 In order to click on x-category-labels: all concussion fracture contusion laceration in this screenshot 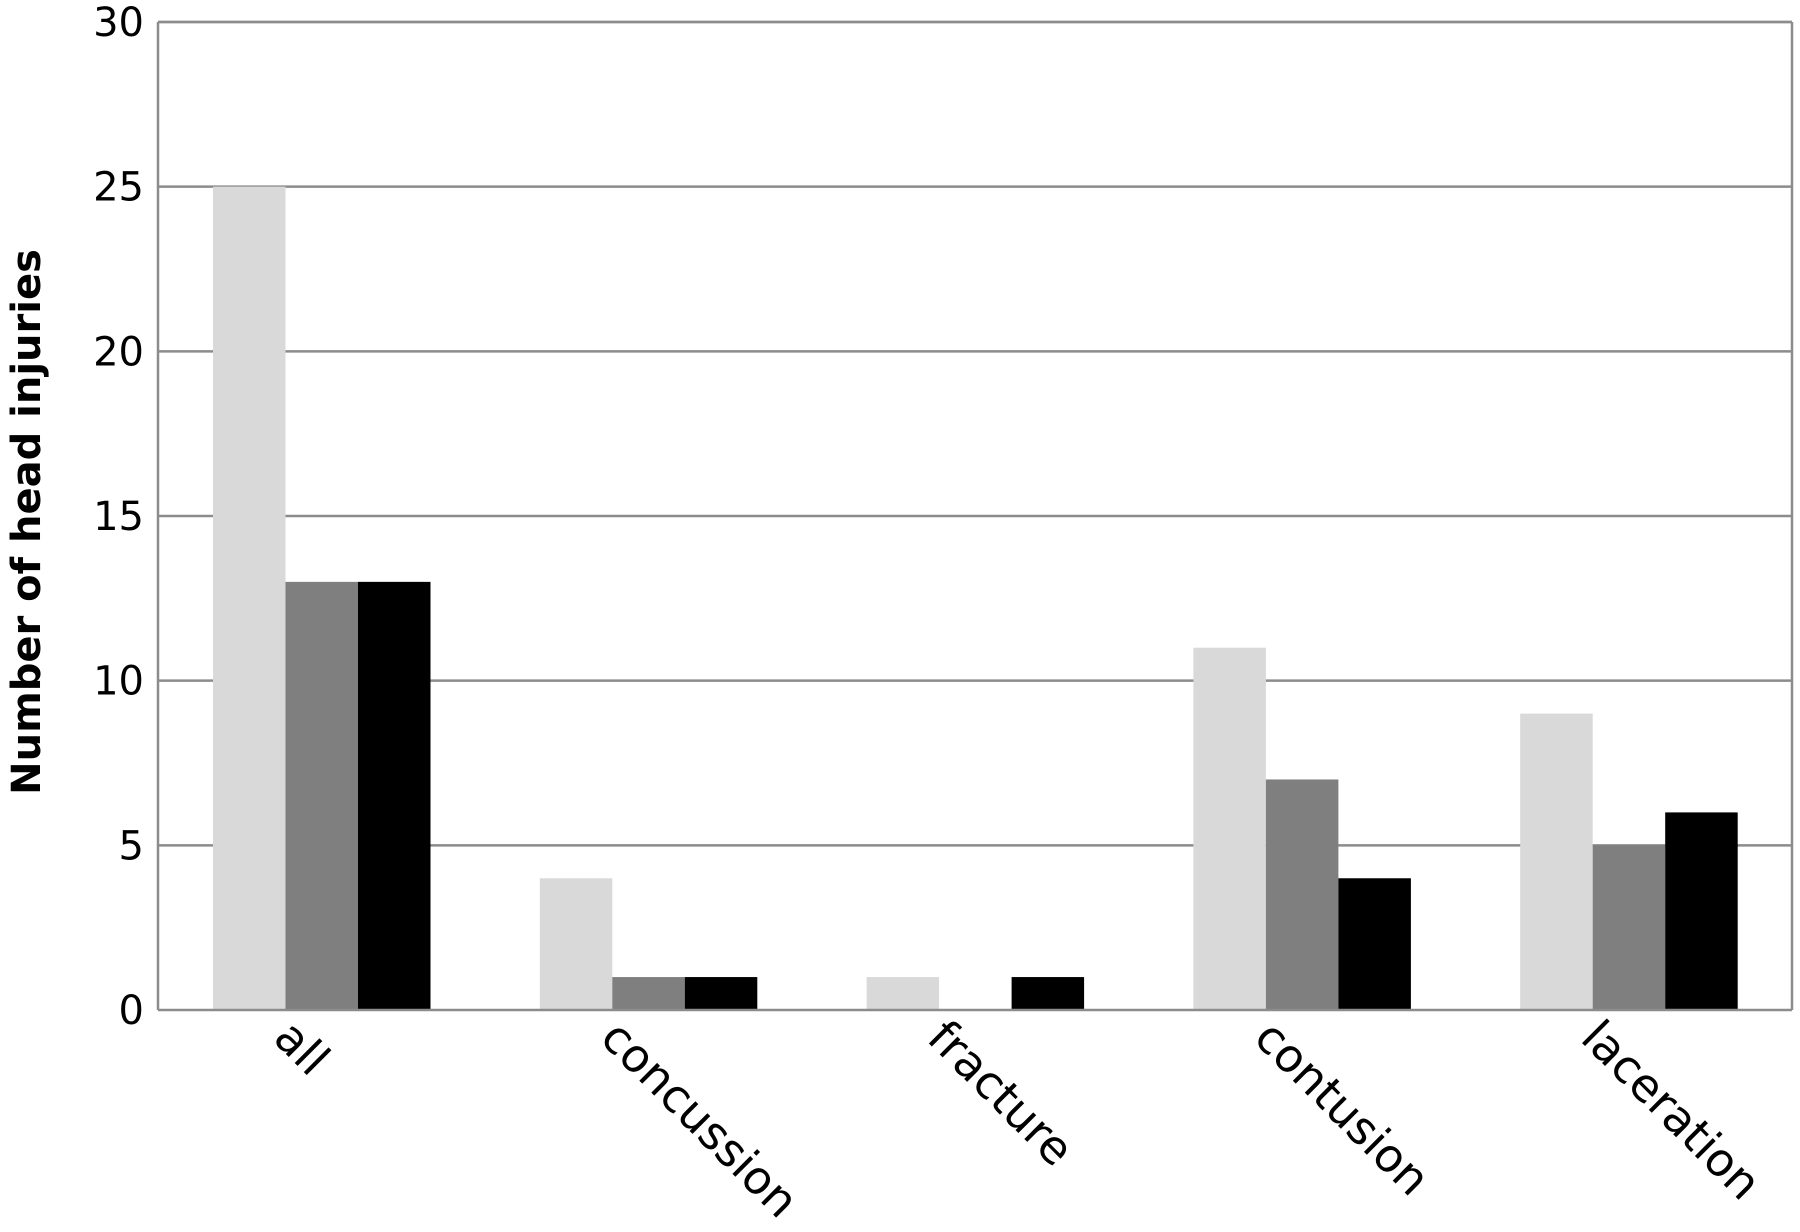, I will do `click(1018, 1119)`.